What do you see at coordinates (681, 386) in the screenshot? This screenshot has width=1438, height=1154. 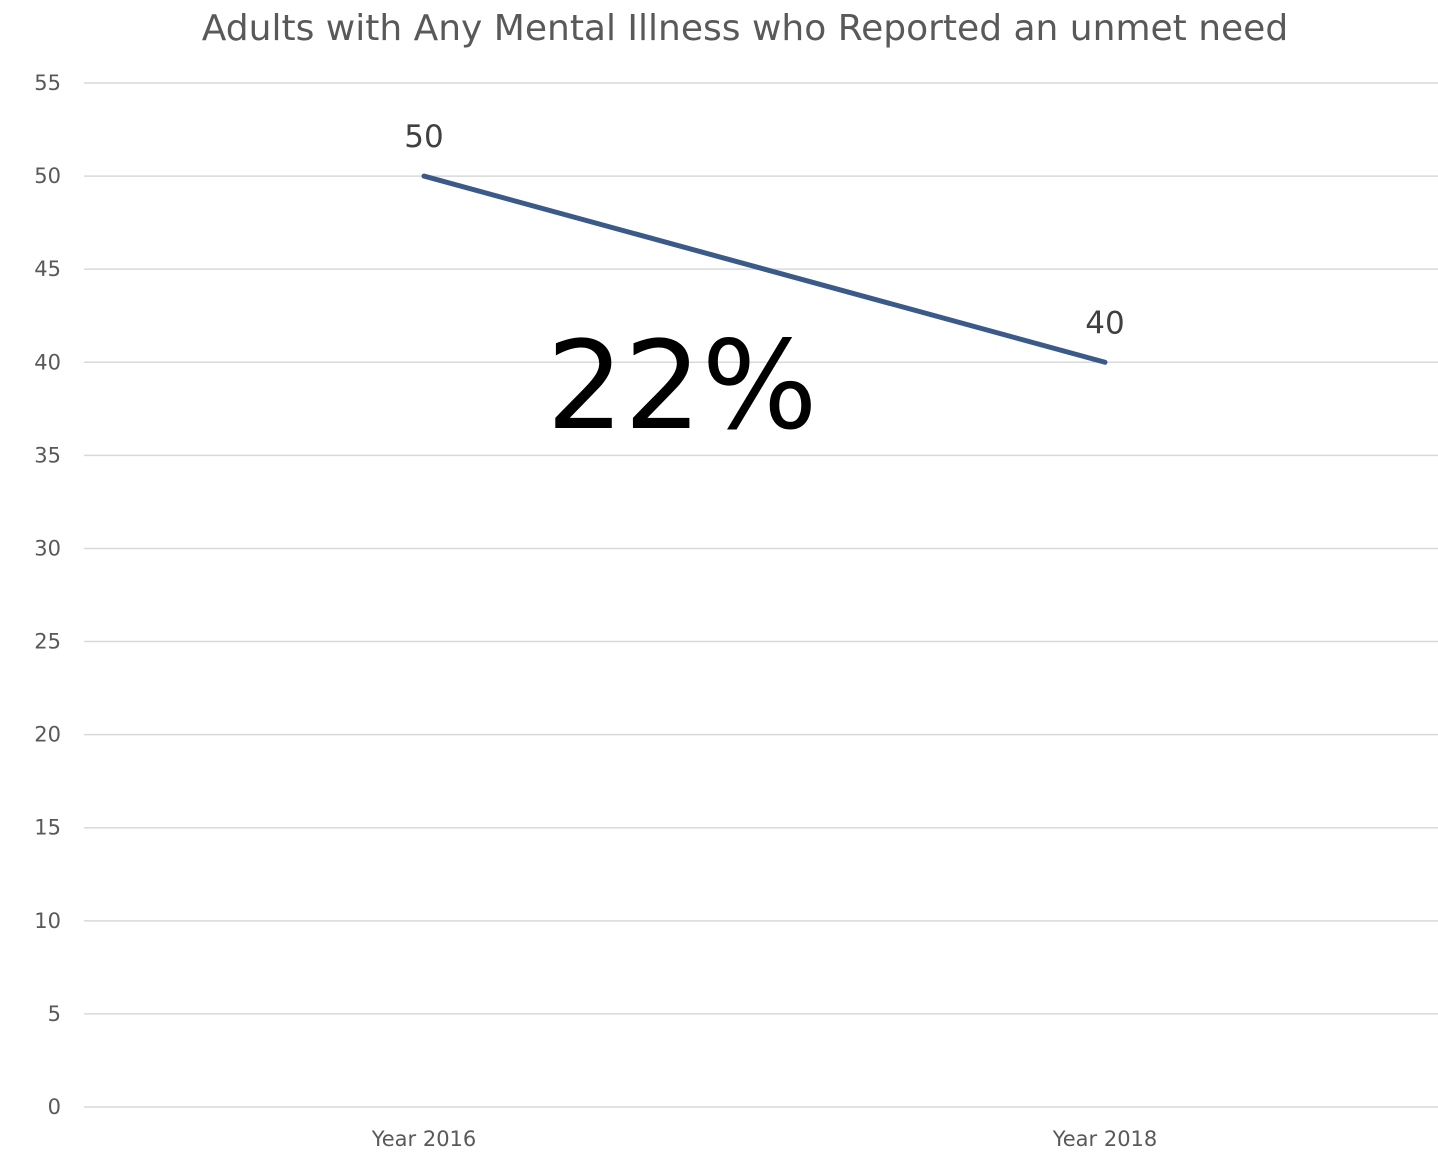 I see `percent-change-annotation: 22%` at bounding box center [681, 386].